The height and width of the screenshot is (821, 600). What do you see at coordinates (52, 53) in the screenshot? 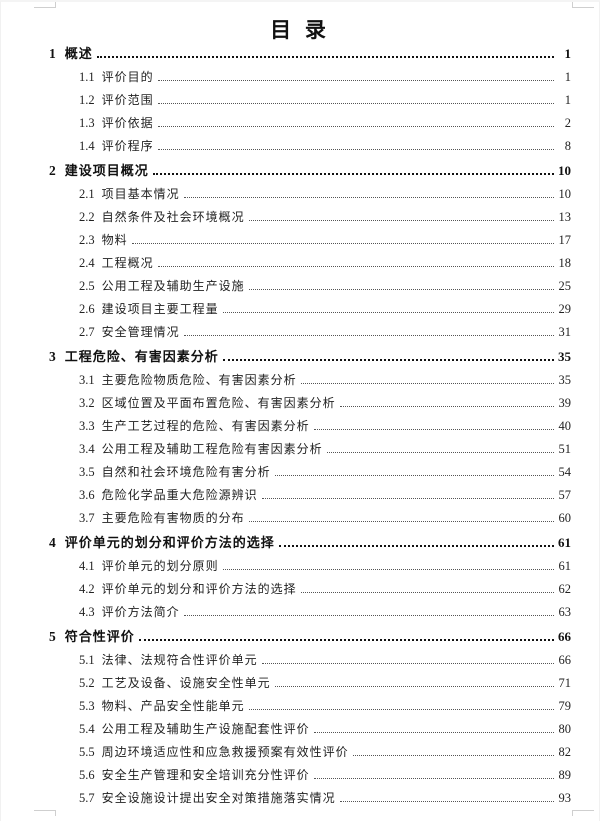
I see `toc-entry-number: 1` at bounding box center [52, 53].